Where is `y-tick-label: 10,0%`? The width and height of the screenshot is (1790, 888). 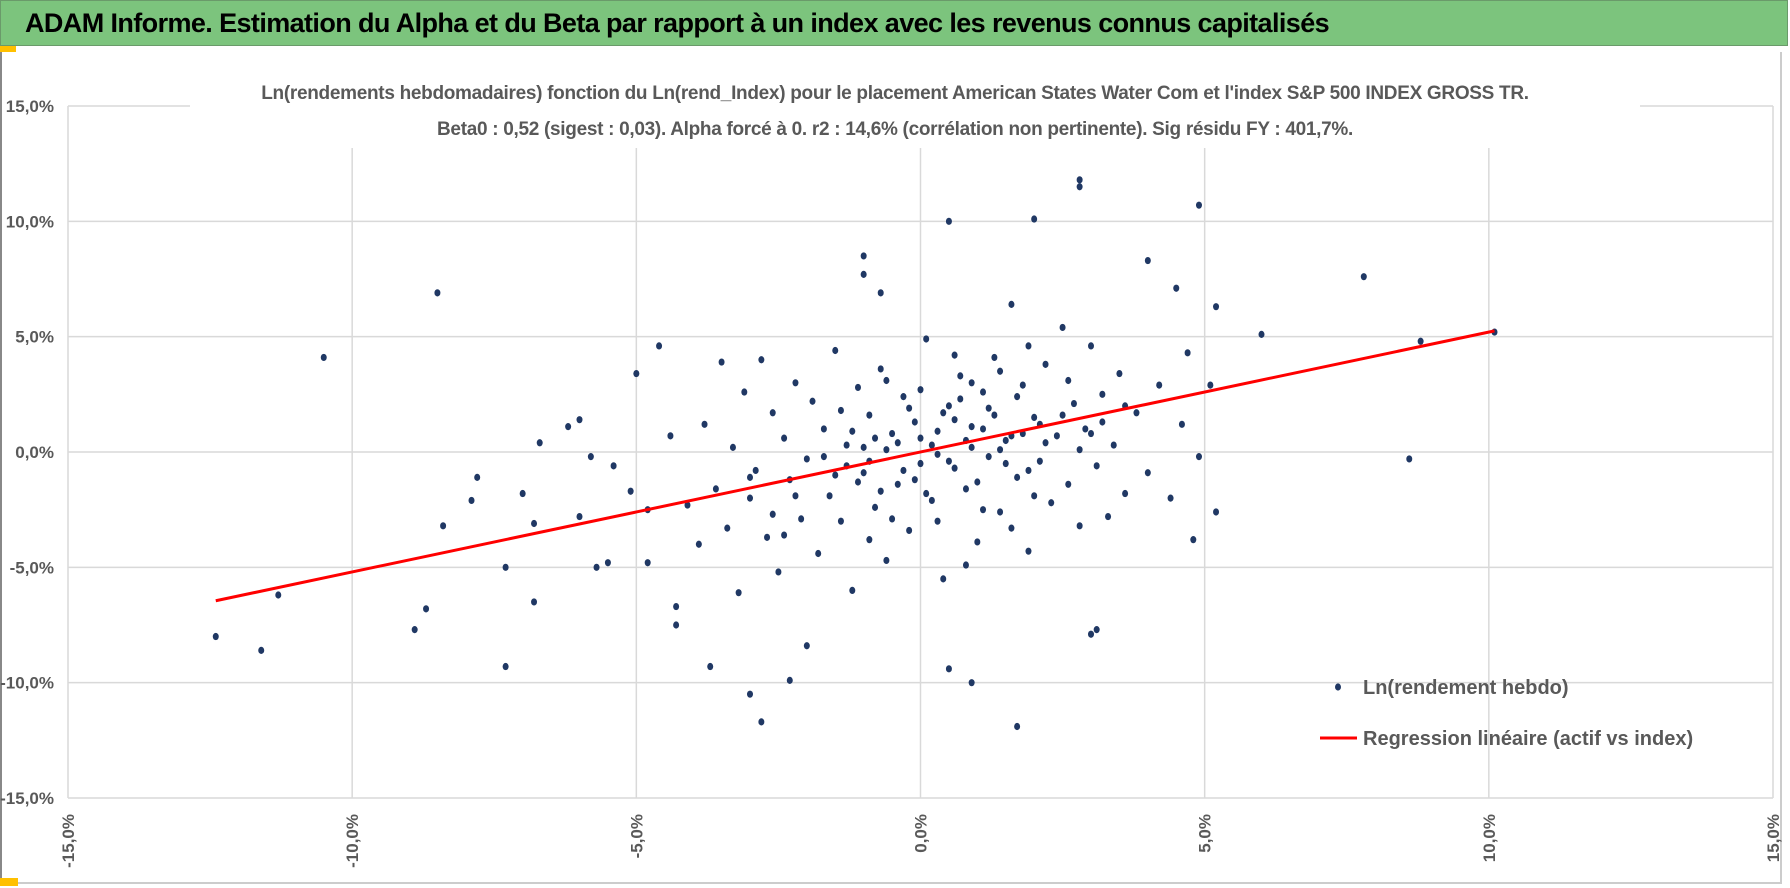 y-tick-label: 10,0% is located at coordinates (30, 221).